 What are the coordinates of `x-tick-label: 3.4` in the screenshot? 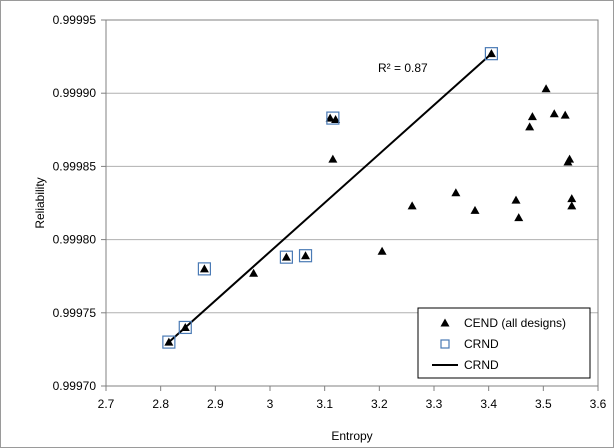 It's located at (488, 404).